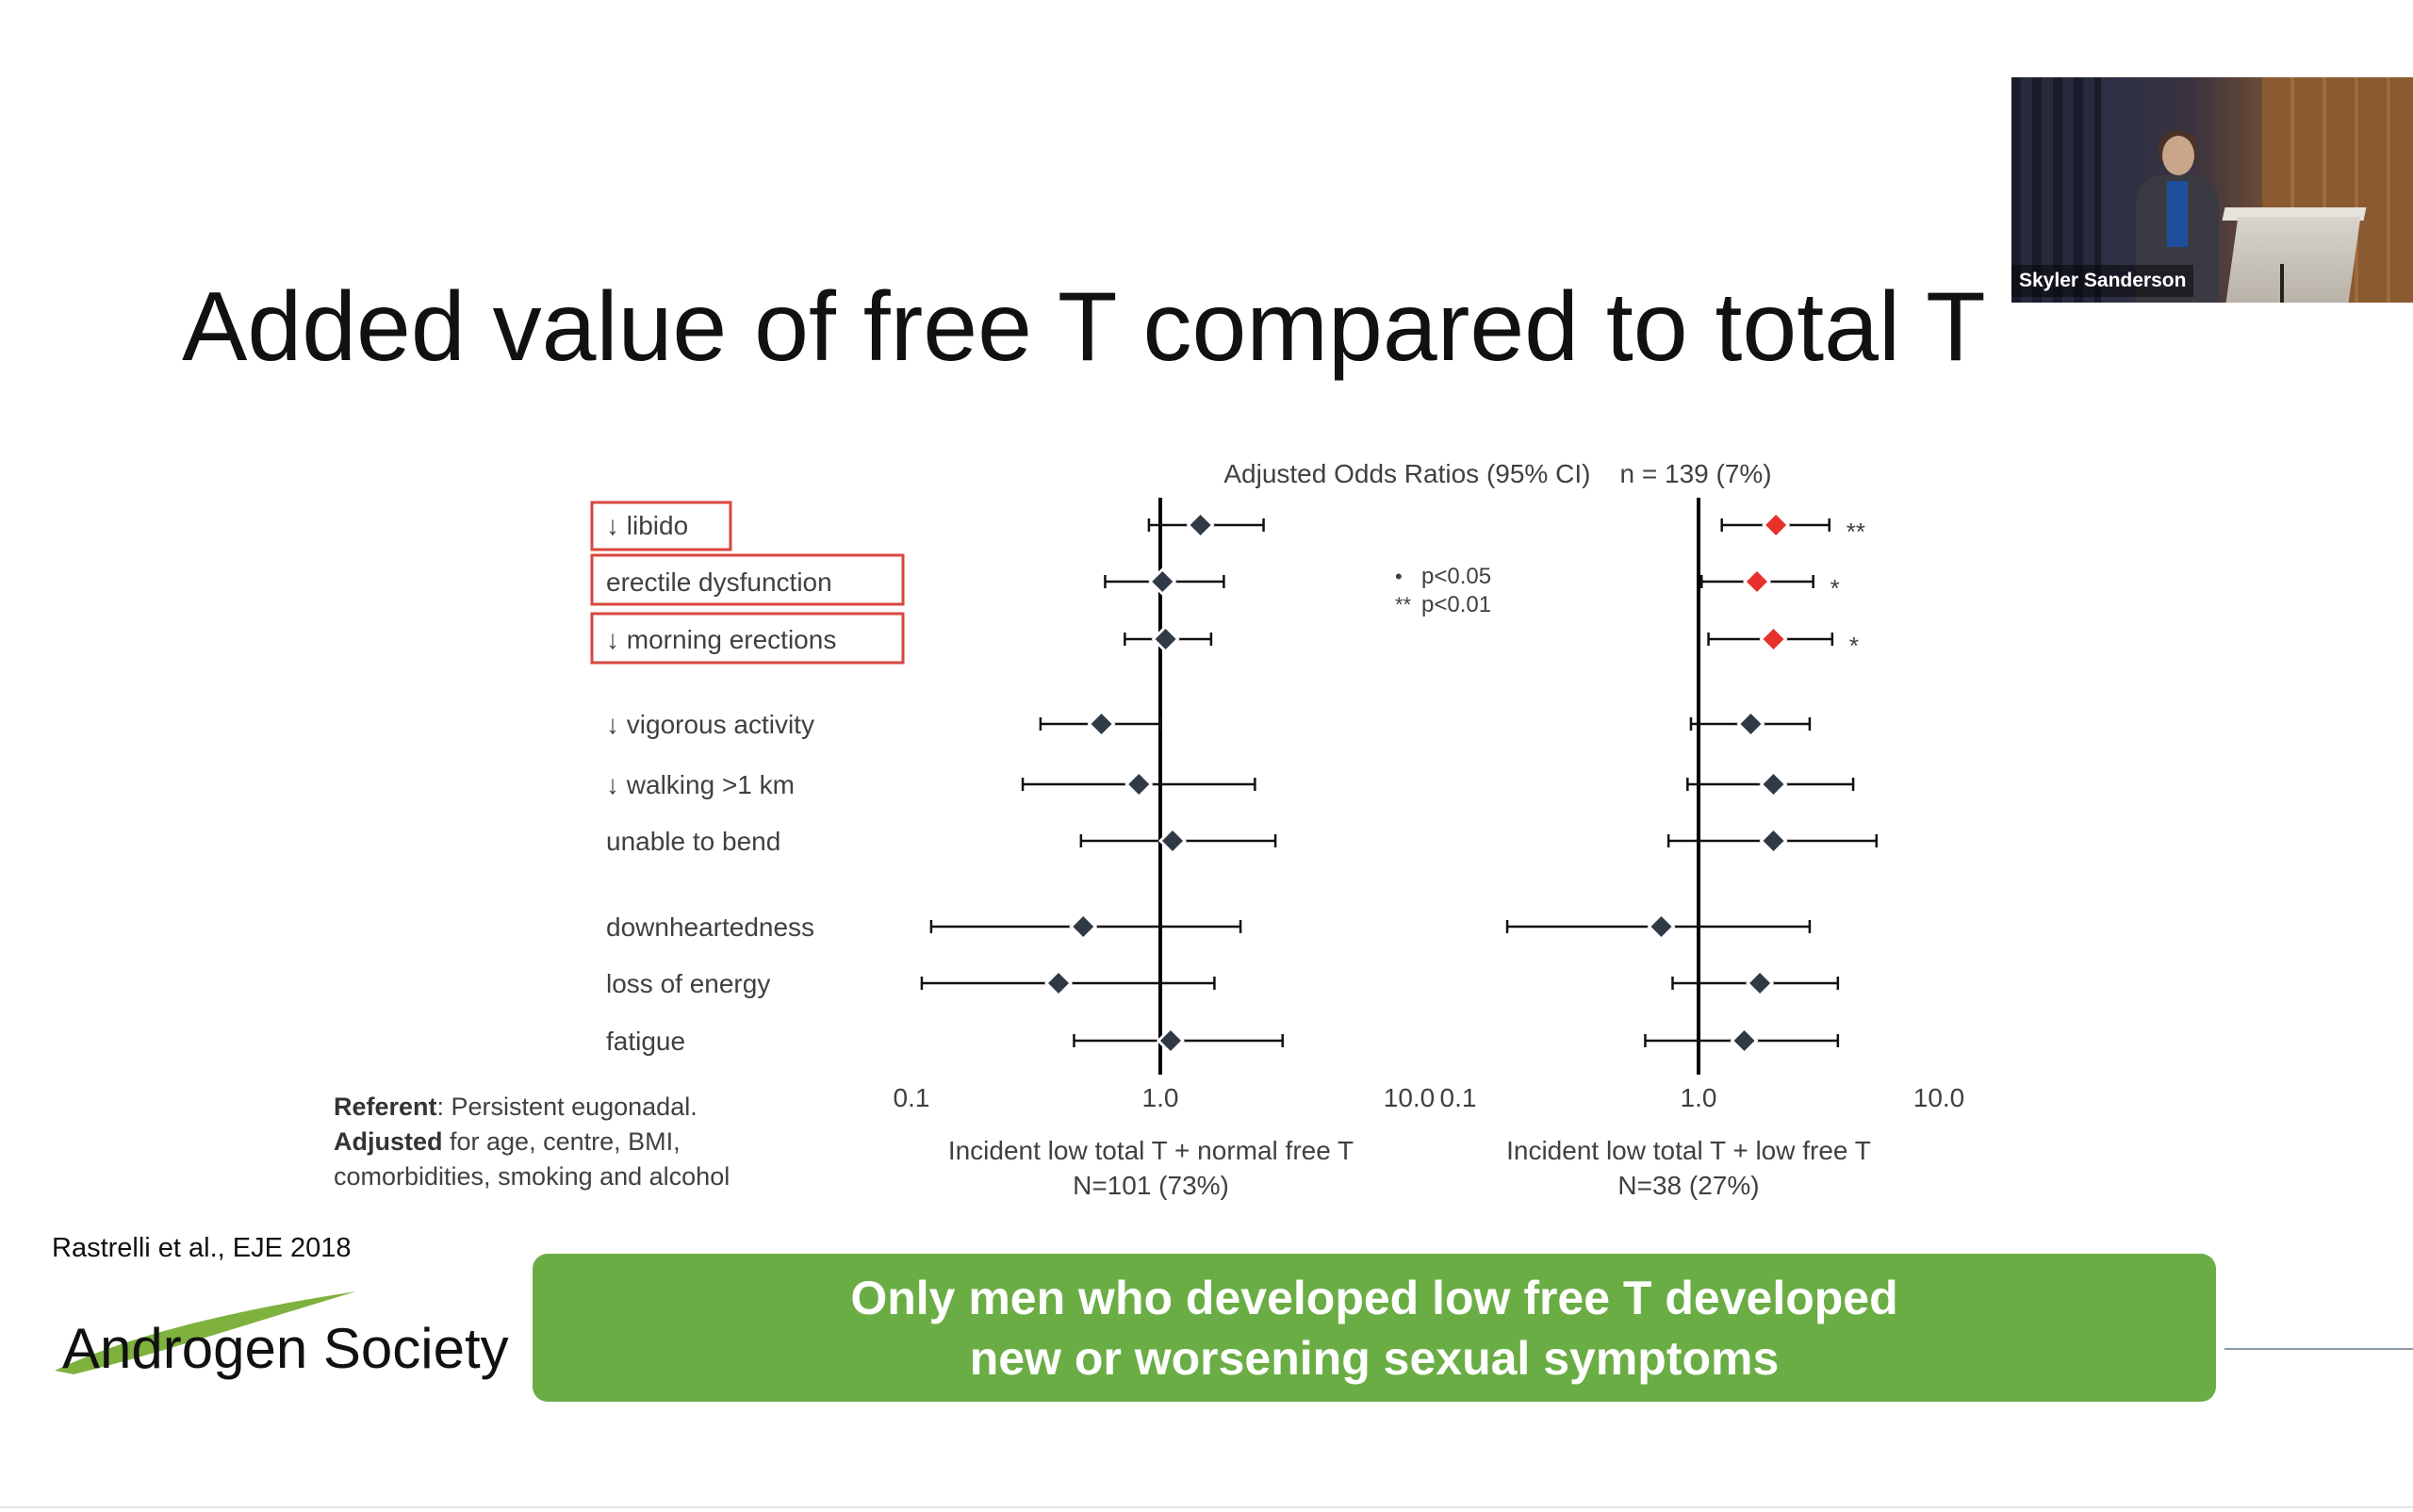  Describe the element at coordinates (1151, 1151) in the screenshot. I see `x-axis-label: Incident low total T + normal free T` at that location.